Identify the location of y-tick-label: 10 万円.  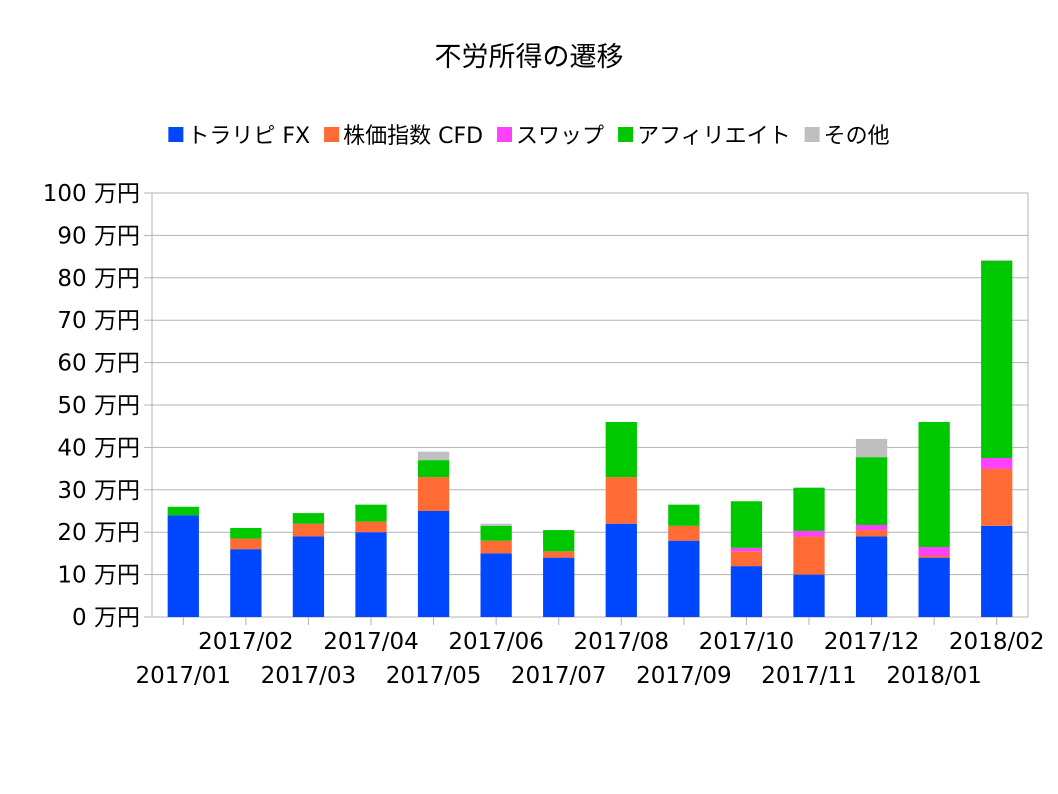
(98, 576).